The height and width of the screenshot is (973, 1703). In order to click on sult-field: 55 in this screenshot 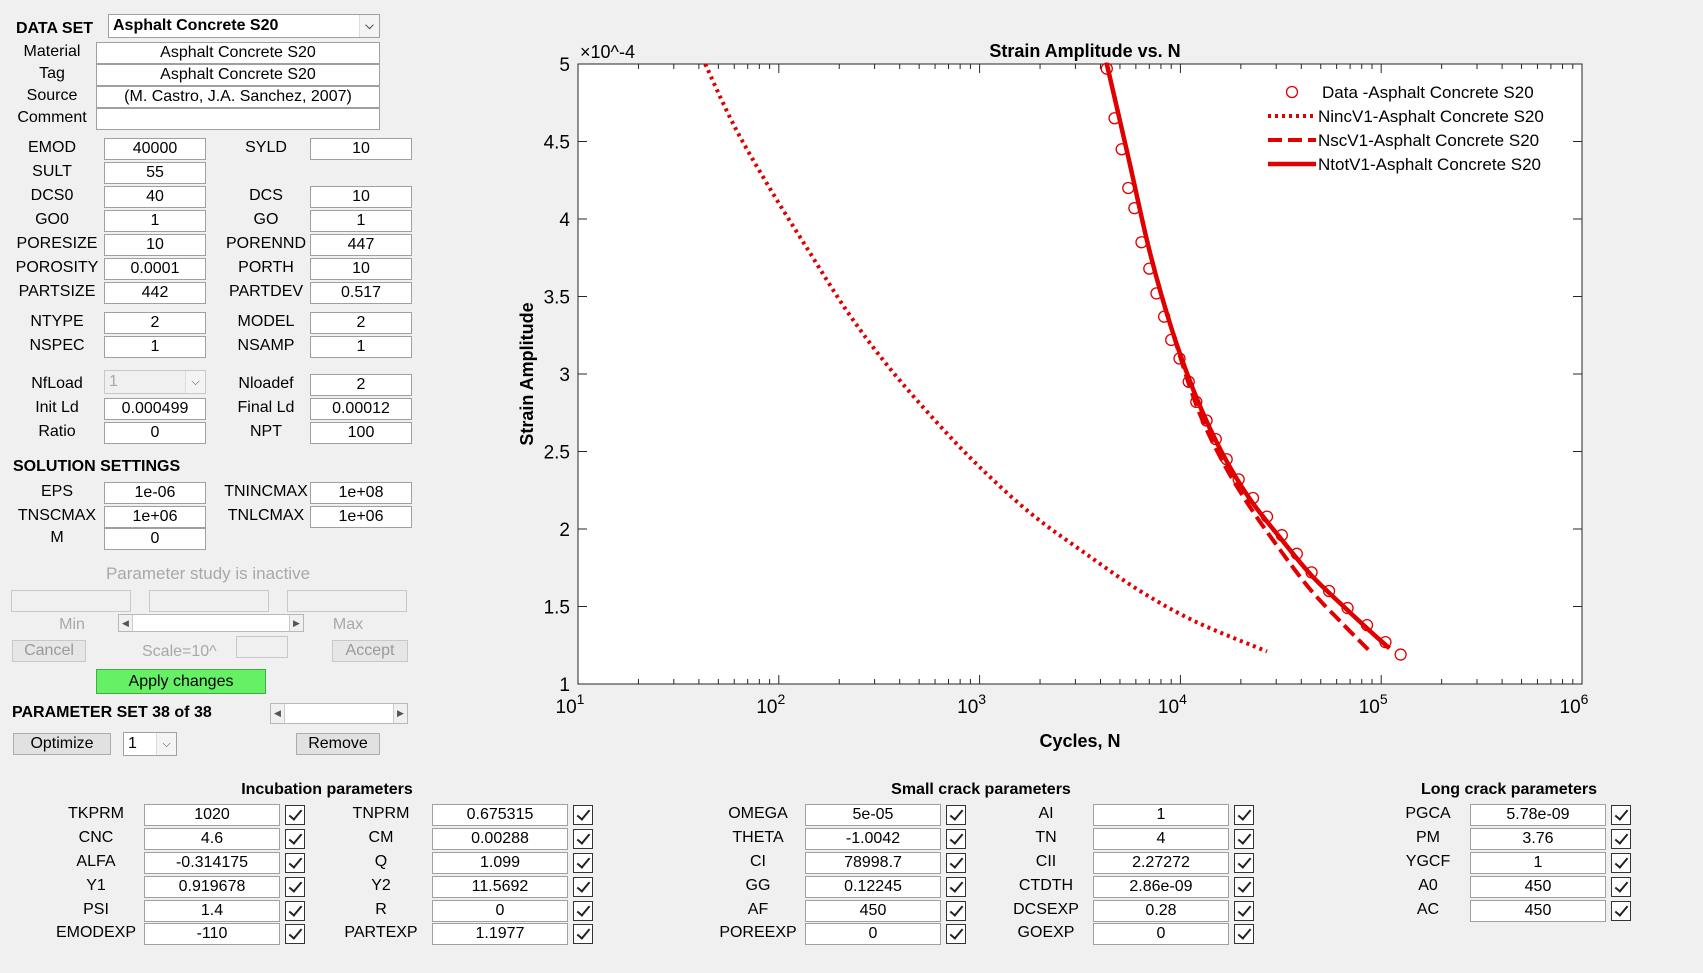, I will do `click(155, 173)`.